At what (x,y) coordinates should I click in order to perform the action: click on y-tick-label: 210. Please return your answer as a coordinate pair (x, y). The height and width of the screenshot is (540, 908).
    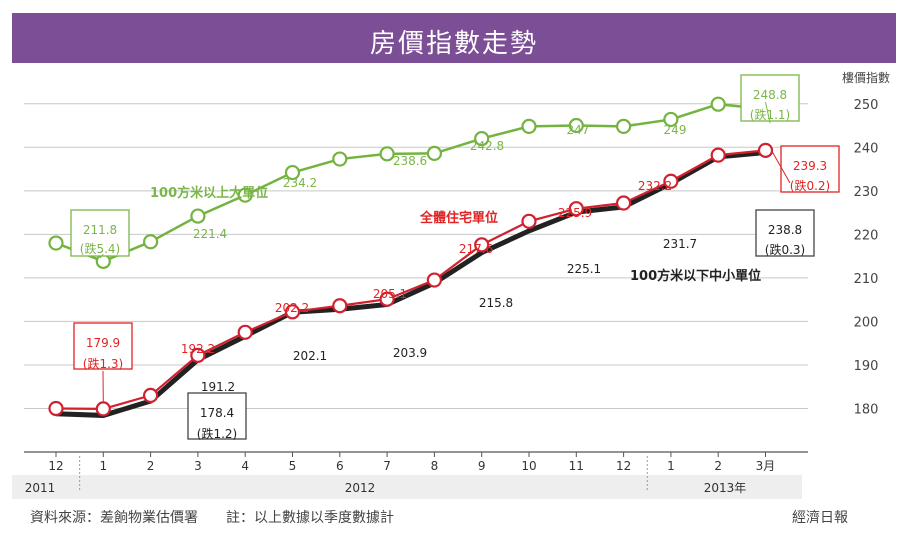
    Looking at the image, I should click on (866, 279).